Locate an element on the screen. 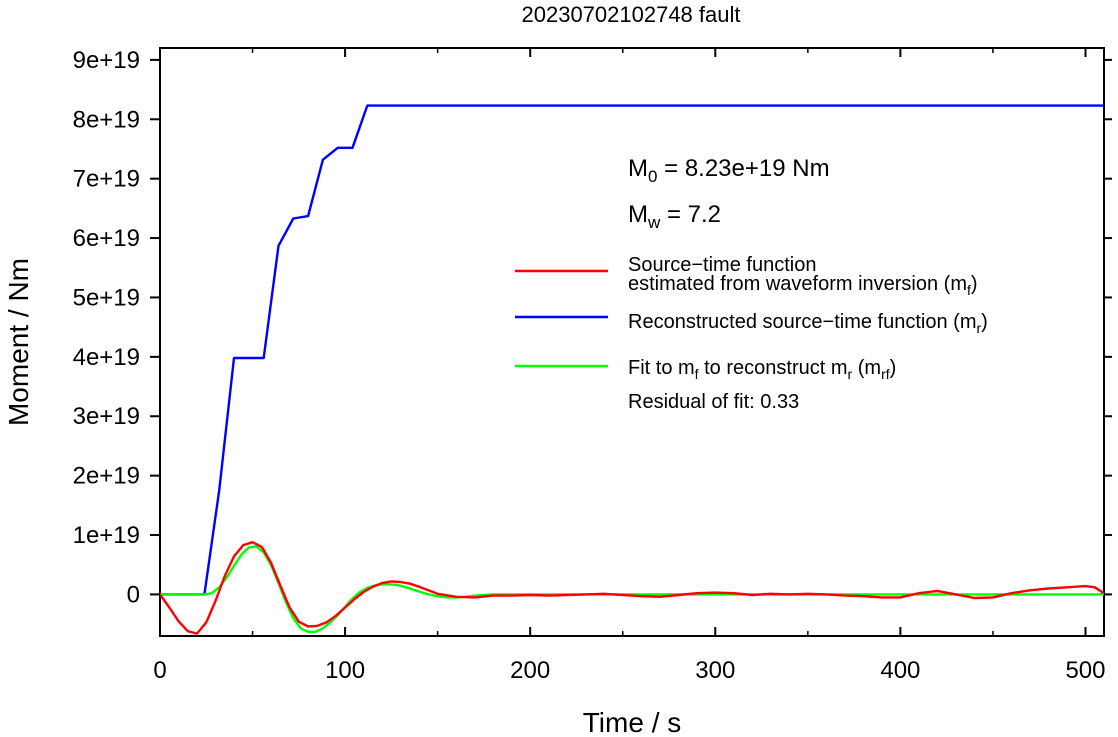  x-tick-label: 200 is located at coordinates (530, 670).